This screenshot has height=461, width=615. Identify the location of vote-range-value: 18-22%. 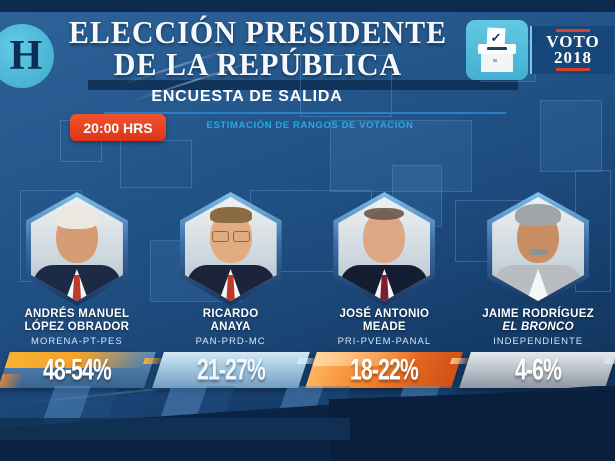
(384, 369).